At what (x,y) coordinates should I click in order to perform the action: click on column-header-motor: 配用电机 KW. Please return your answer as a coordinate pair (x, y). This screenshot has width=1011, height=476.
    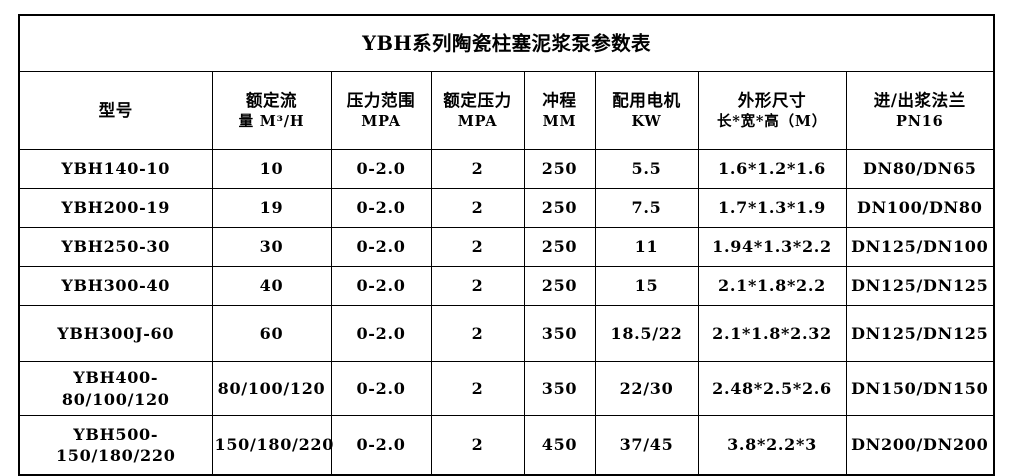
    Looking at the image, I should click on (646, 110).